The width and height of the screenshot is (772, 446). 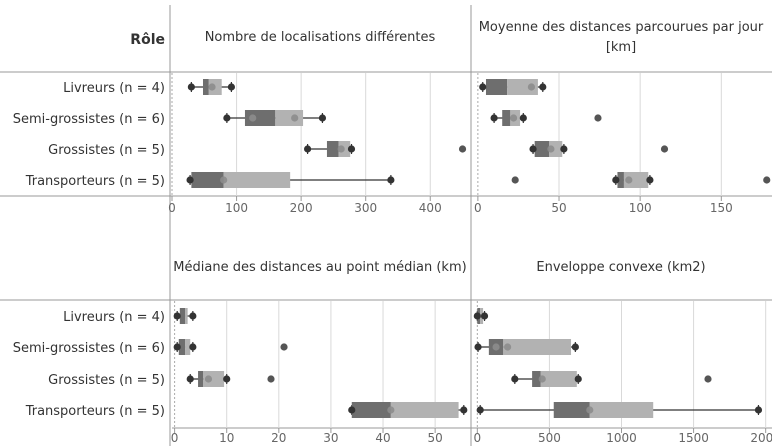 What do you see at coordinates (621, 438) in the screenshot?
I see `tick-label: 1000` at bounding box center [621, 438].